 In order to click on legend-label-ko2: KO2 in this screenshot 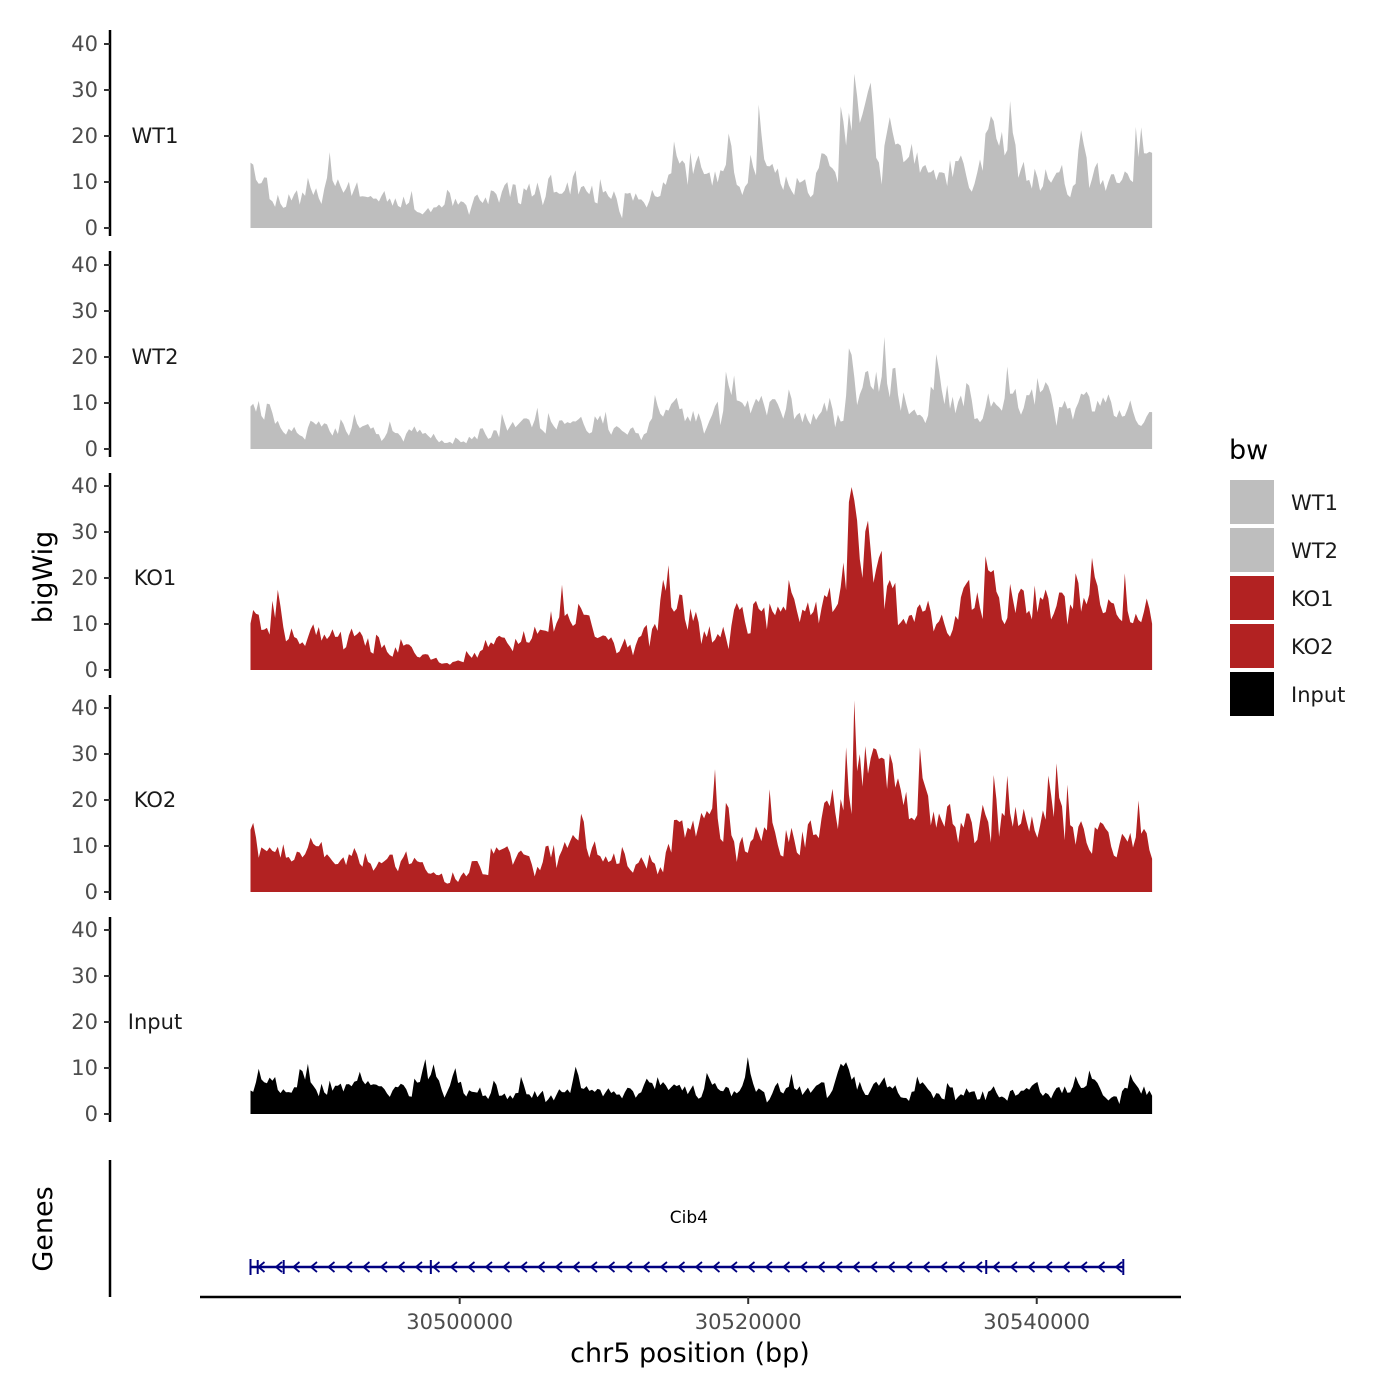, I will do `click(1312, 647)`.